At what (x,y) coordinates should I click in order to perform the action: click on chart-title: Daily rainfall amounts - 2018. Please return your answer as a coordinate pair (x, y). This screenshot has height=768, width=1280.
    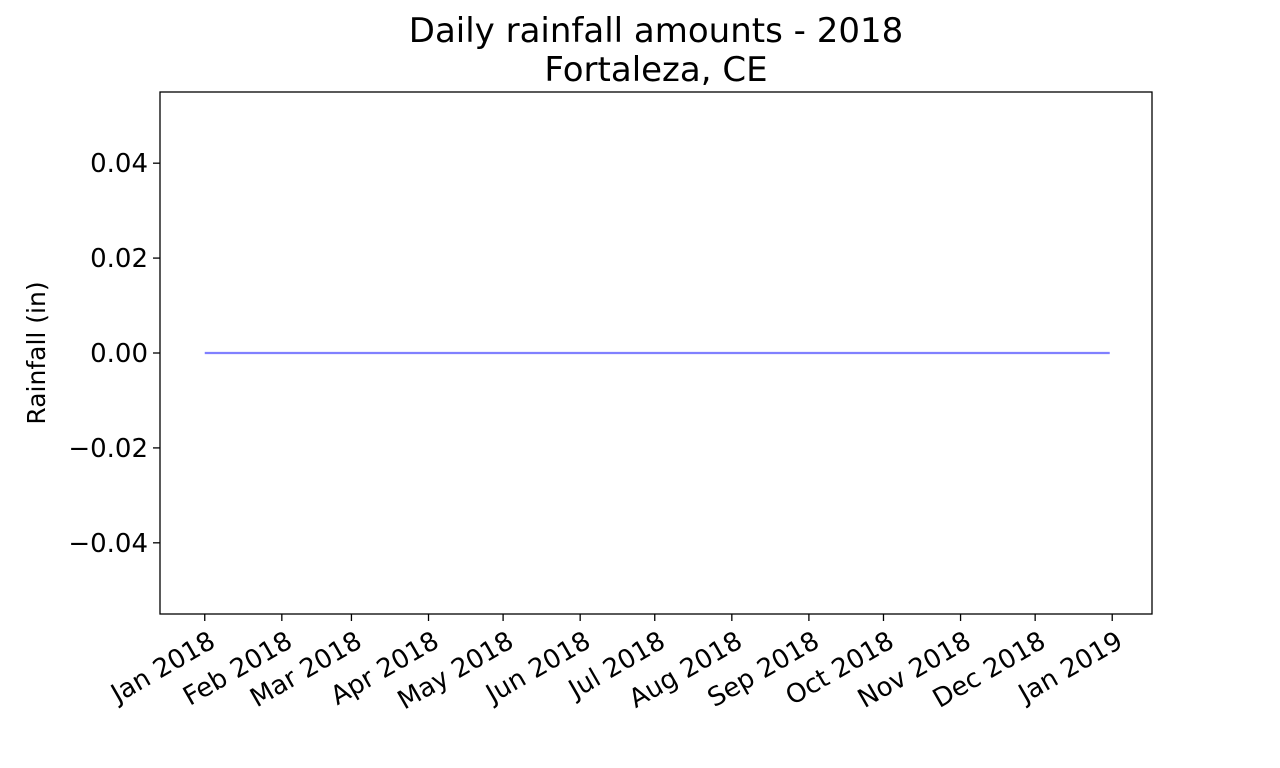
    Looking at the image, I should click on (656, 31).